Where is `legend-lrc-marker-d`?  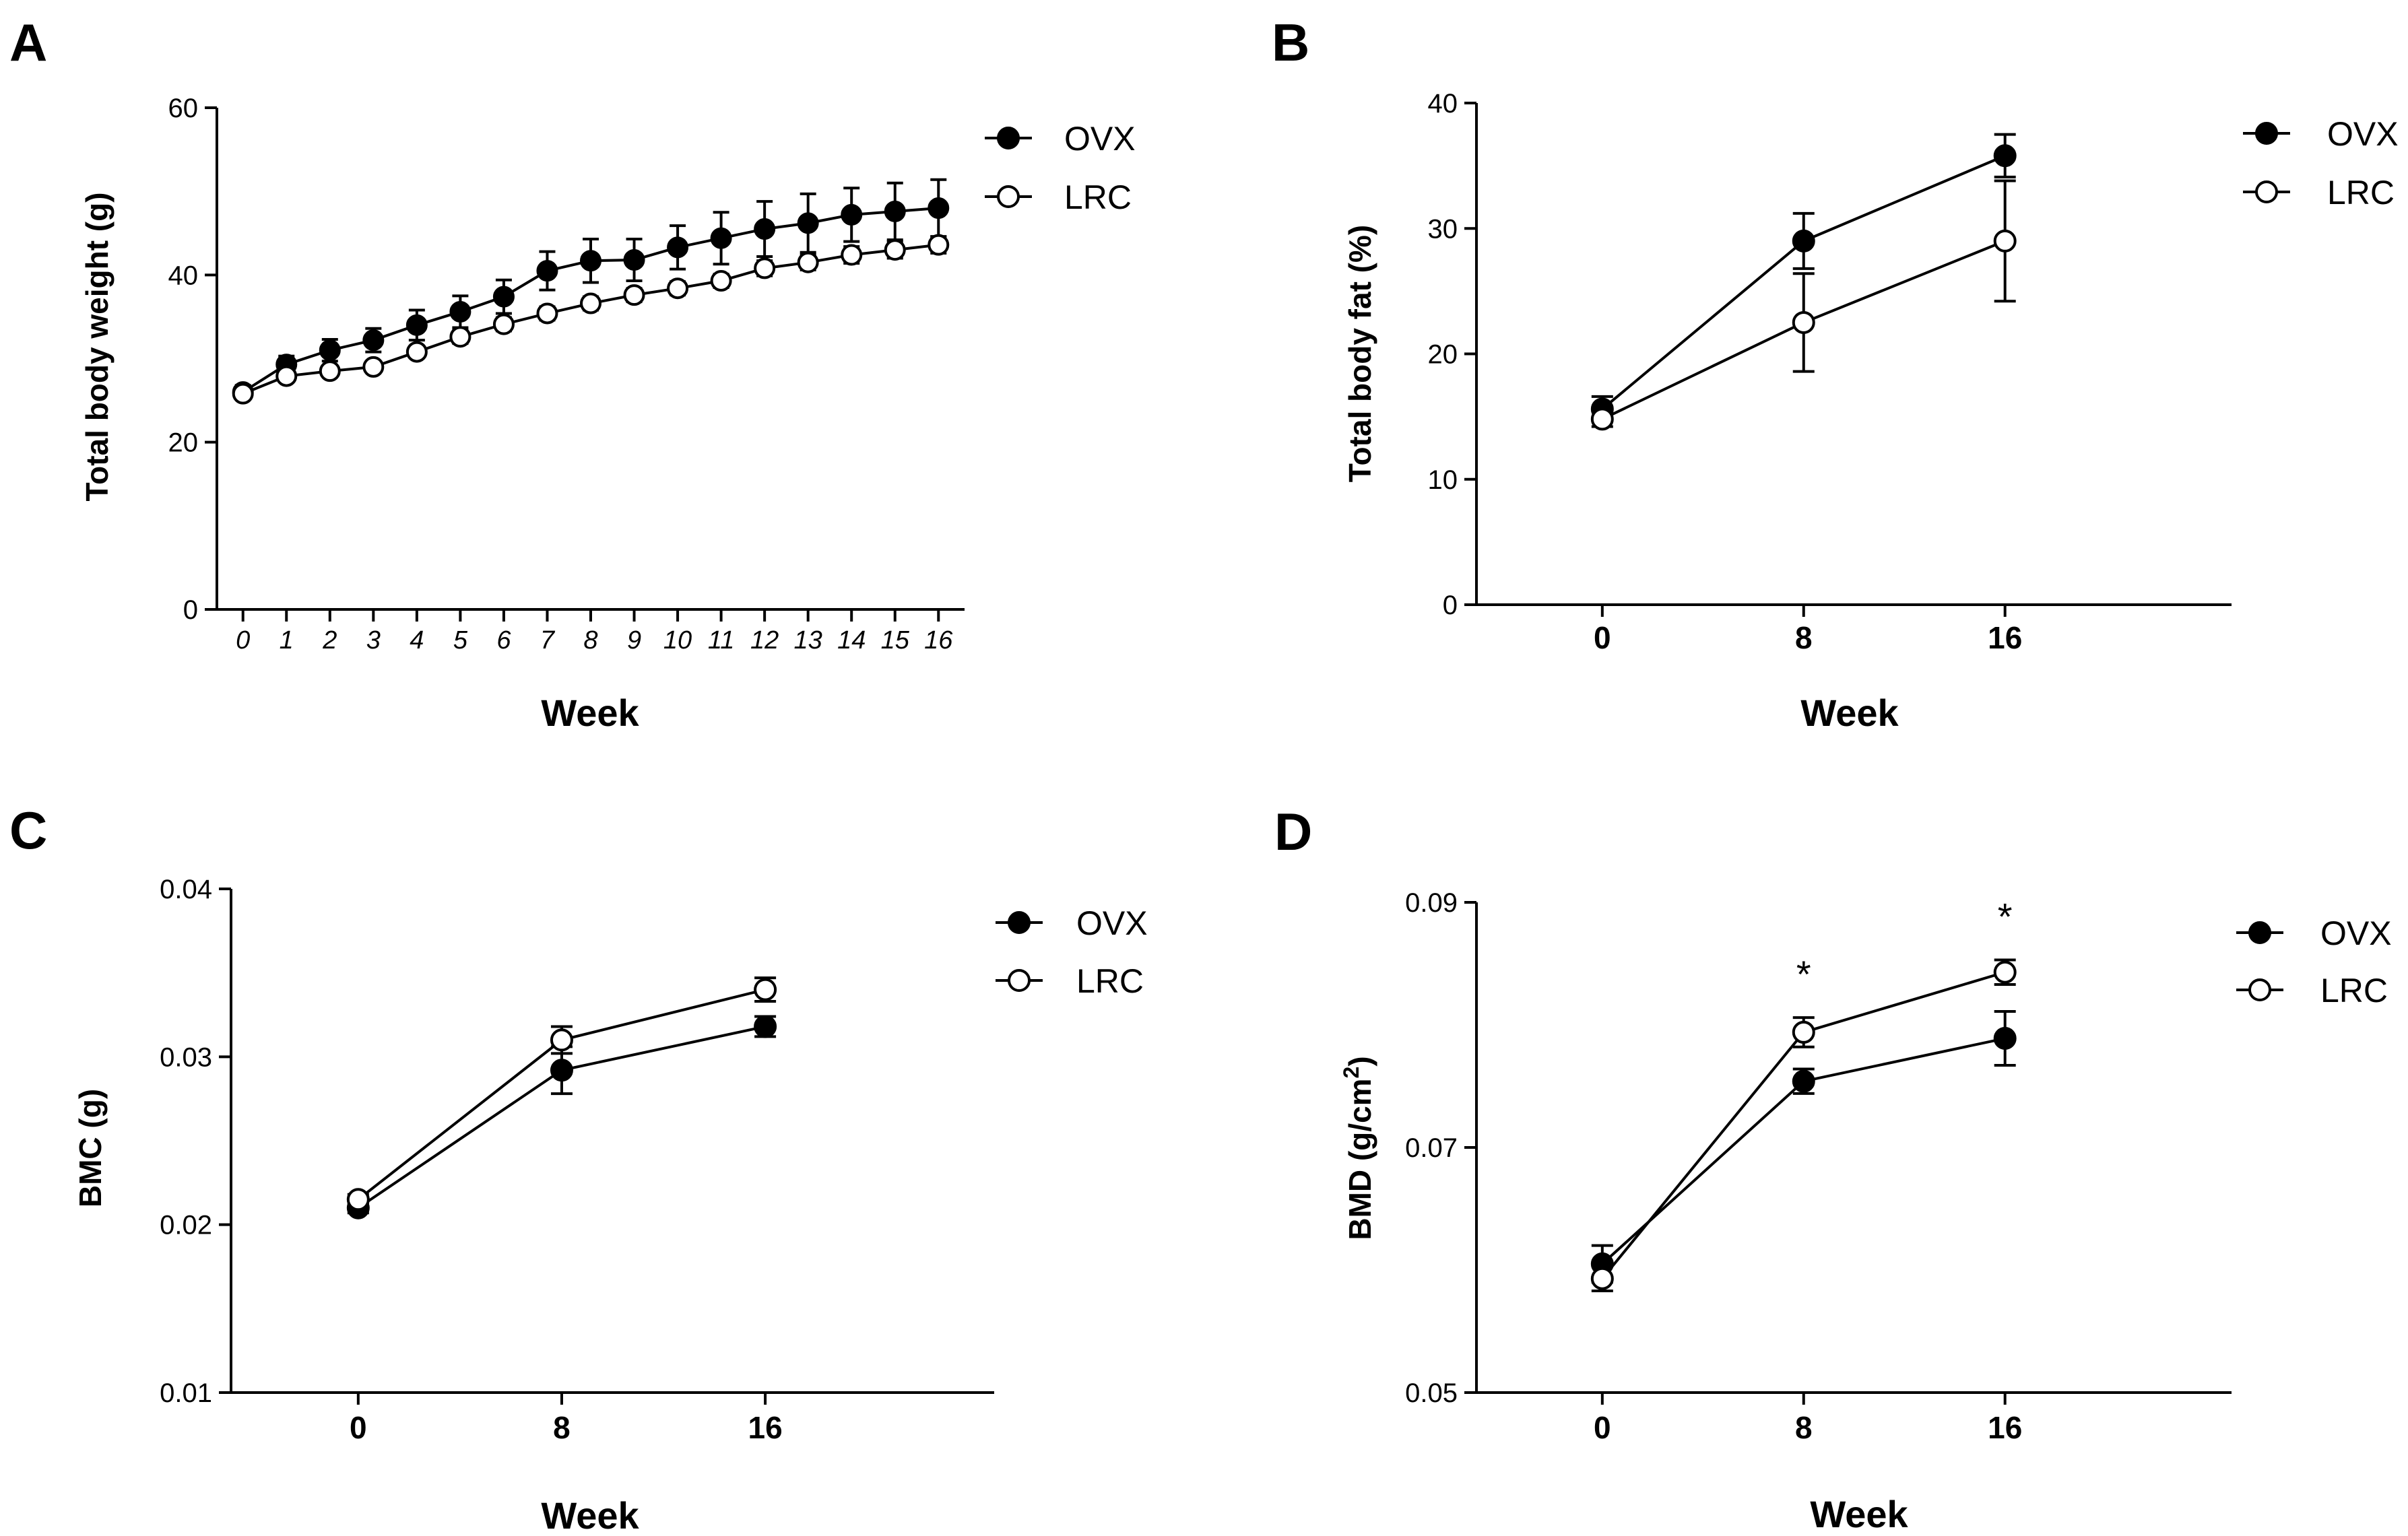
legend-lrc-marker-d is located at coordinates (2259, 990).